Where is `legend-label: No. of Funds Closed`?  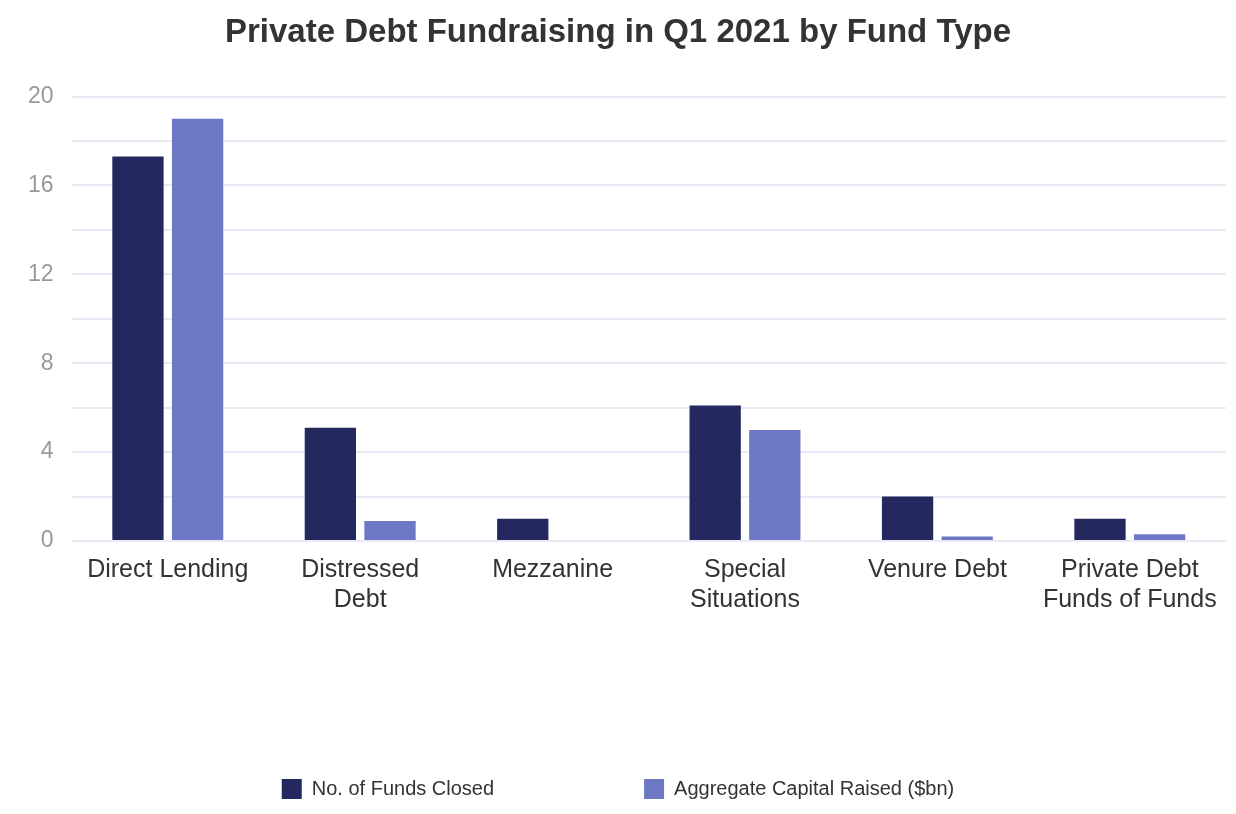 legend-label: No. of Funds Closed is located at coordinates (403, 787).